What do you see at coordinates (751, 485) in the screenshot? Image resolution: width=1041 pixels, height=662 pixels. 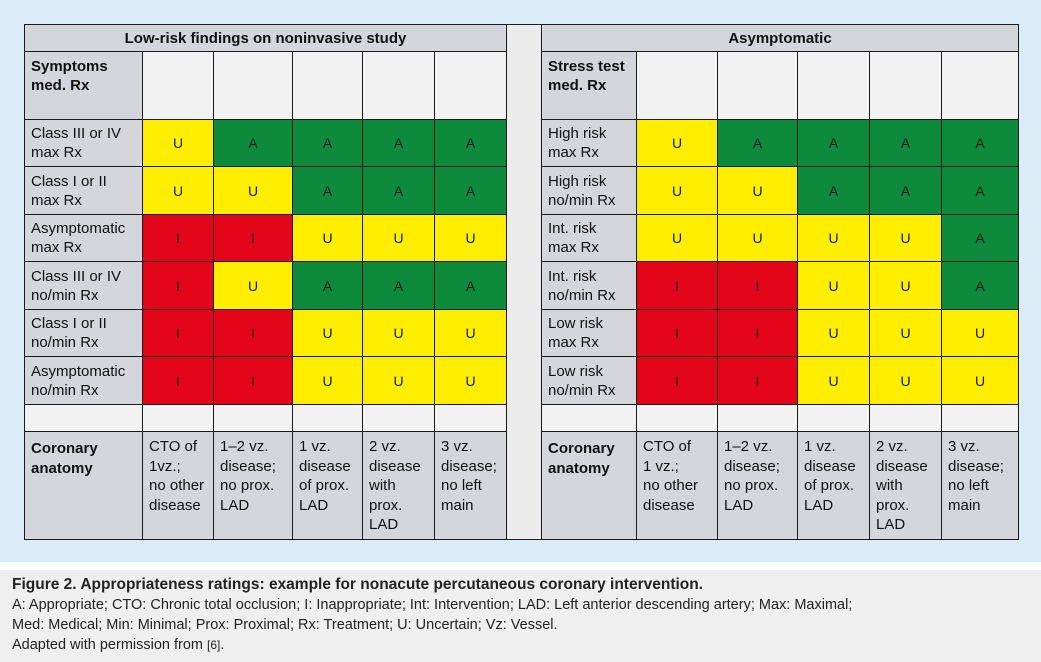 I see `right-anatomy-line: no prox.` at bounding box center [751, 485].